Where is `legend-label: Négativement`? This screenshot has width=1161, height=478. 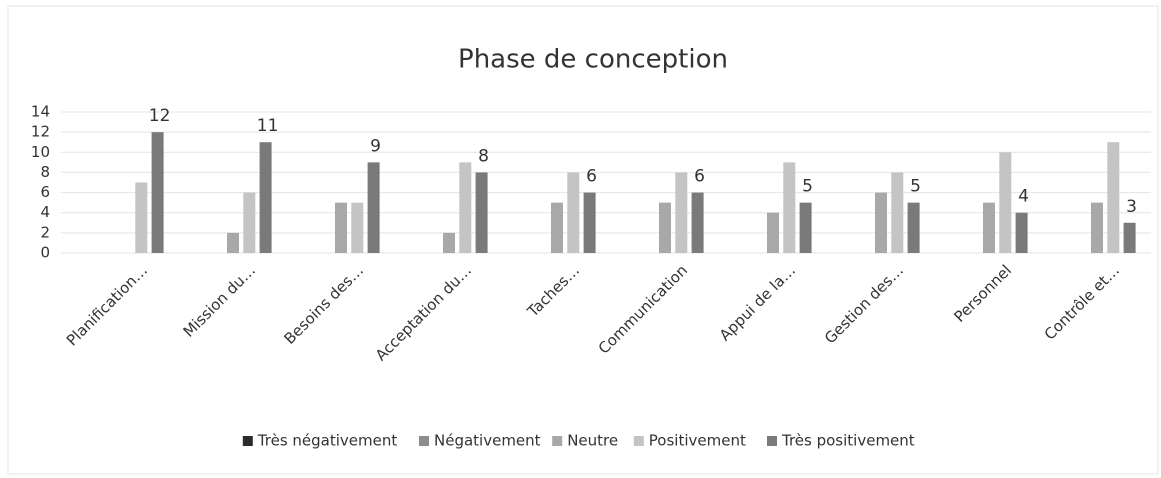
legend-label: Négativement is located at coordinates (487, 441).